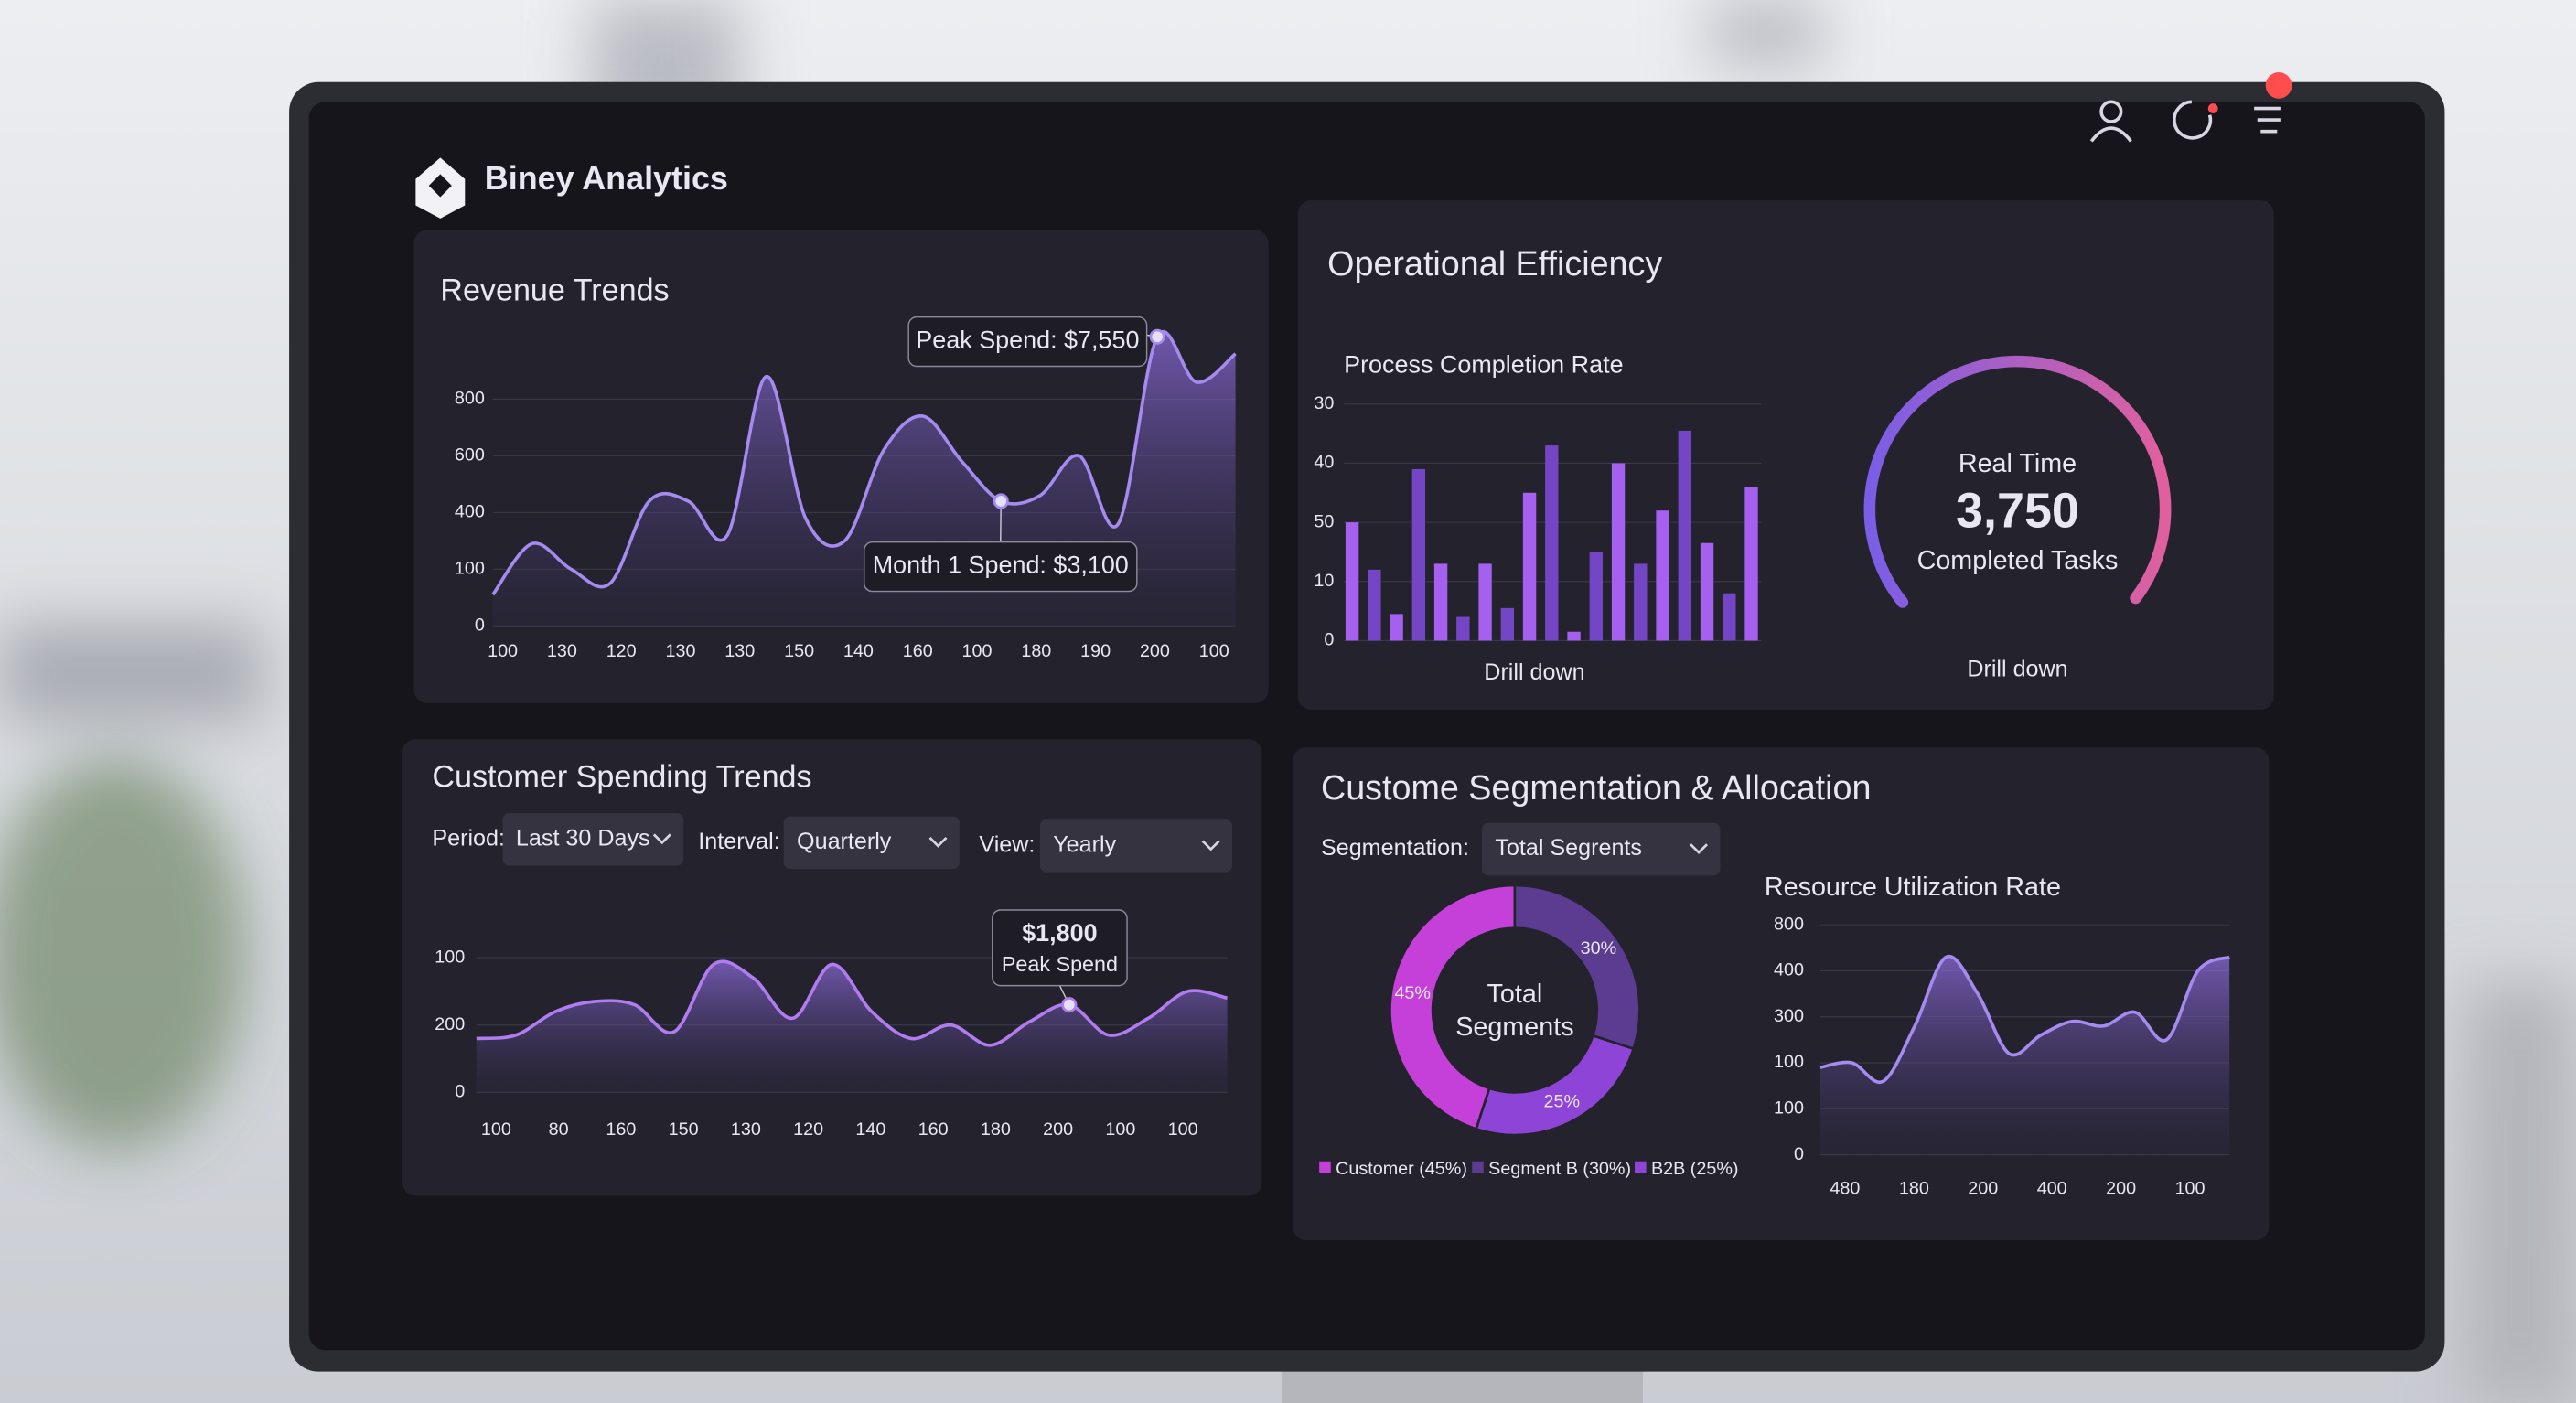  Describe the element at coordinates (2111, 122) in the screenshot. I see `user-icon` at that location.